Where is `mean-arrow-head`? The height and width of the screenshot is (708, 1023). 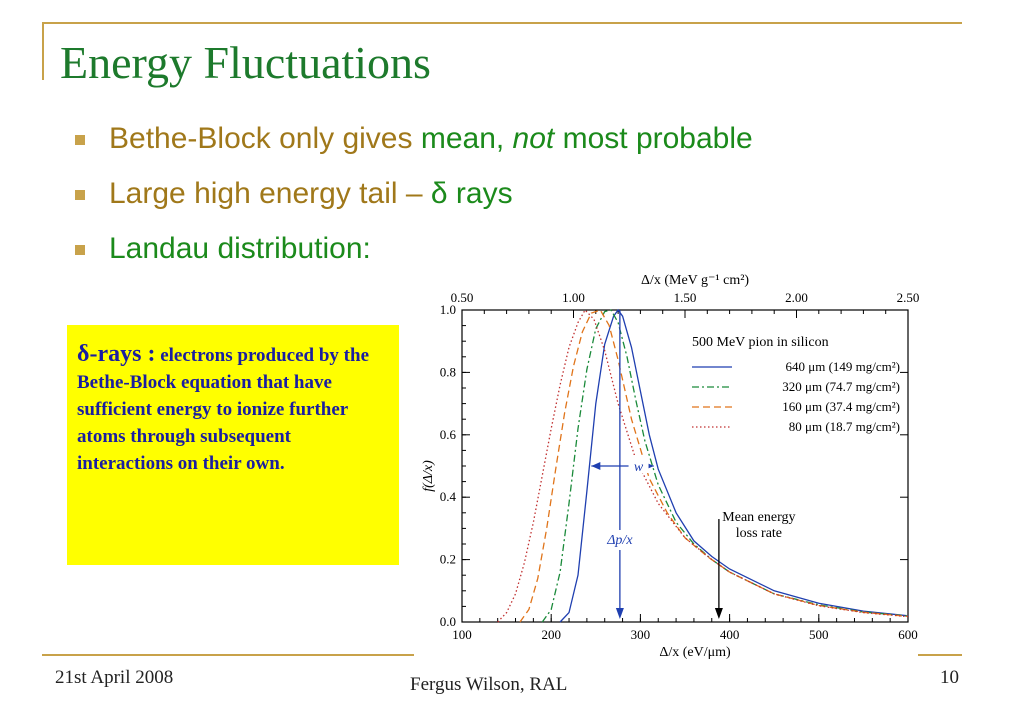 mean-arrow-head is located at coordinates (718, 613).